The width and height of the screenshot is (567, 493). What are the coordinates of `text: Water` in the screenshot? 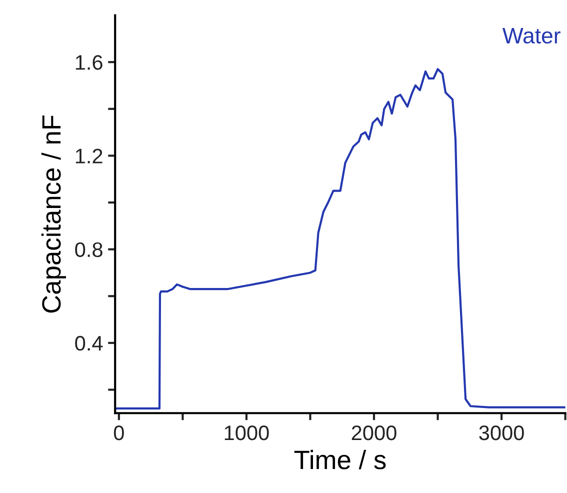 It's located at (531, 36).